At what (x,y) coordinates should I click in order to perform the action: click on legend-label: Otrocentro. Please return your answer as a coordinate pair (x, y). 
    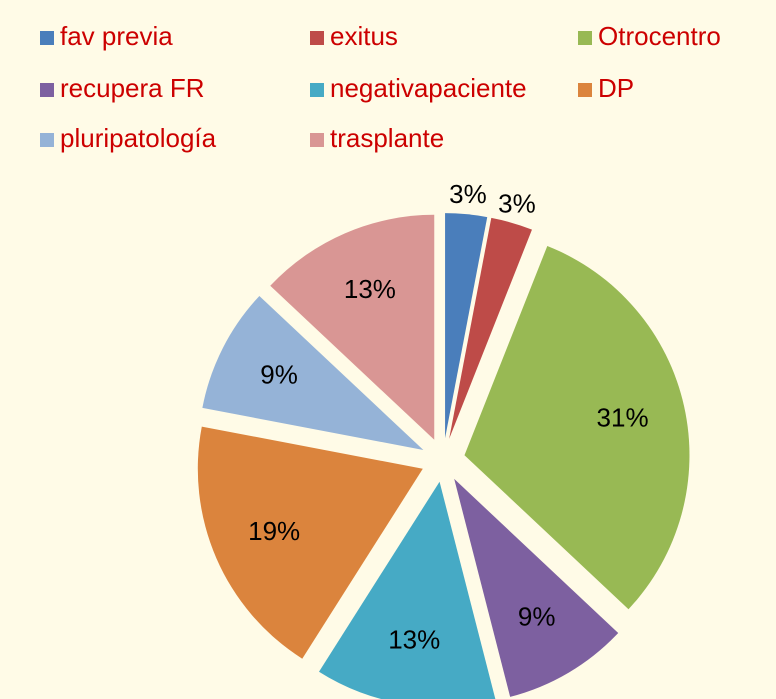
    Looking at the image, I should click on (659, 36).